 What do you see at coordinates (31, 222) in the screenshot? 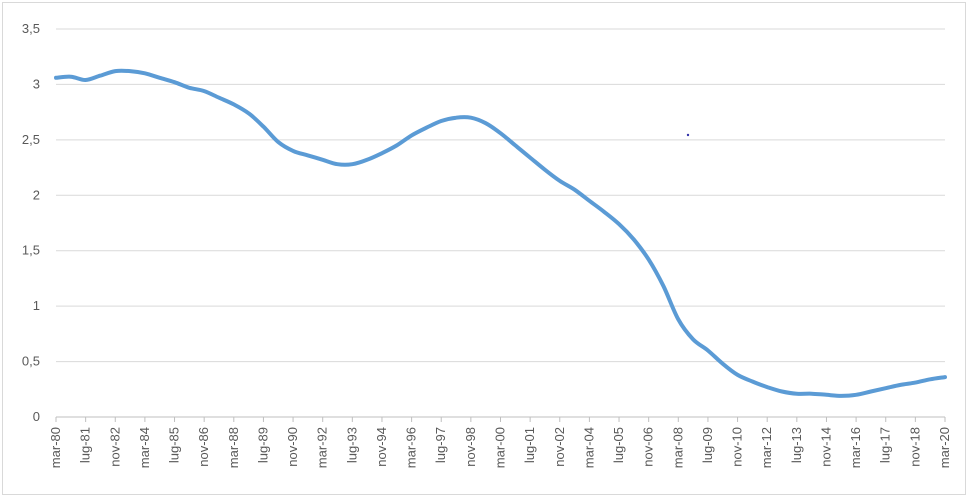
I see `y-axis: 0 0,5 1 1,5 2 2,5 3 3,5` at bounding box center [31, 222].